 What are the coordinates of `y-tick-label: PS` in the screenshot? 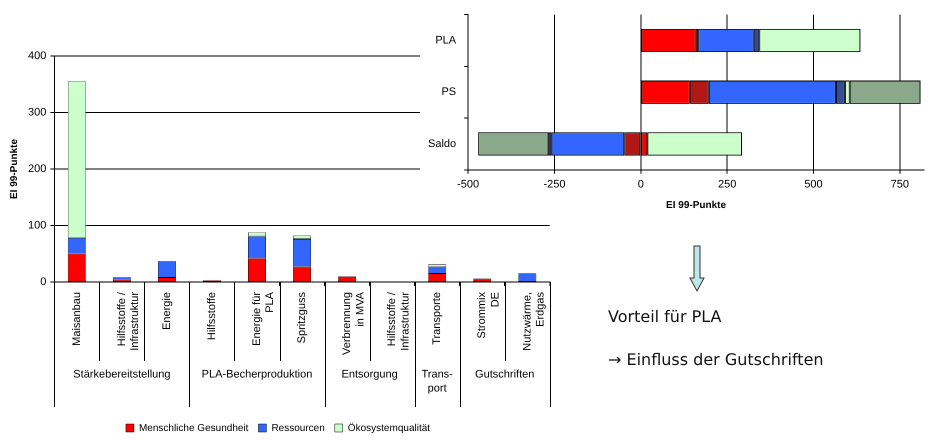 It's located at (448, 92).